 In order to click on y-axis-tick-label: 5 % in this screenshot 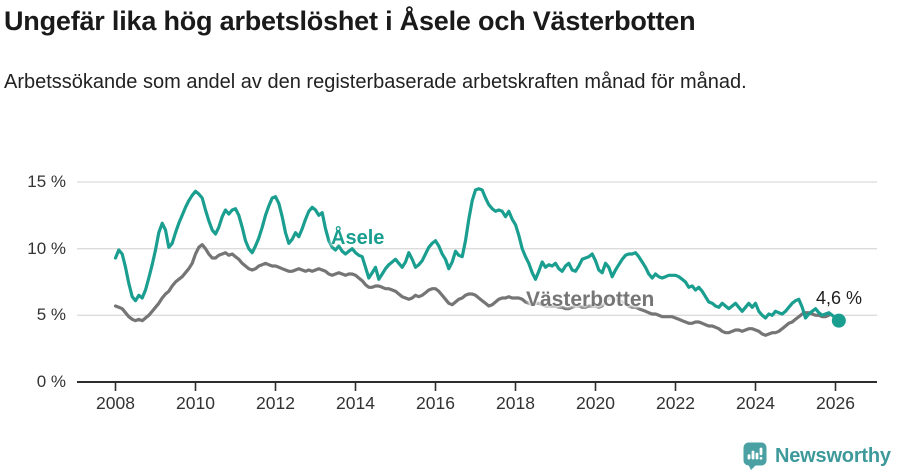, I will do `click(51, 315)`.